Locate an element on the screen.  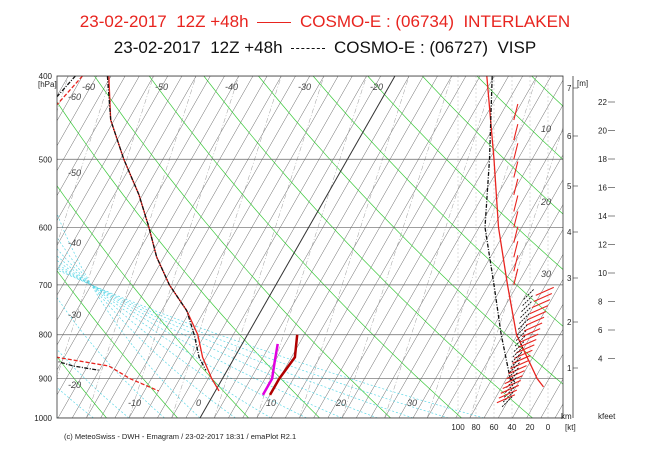
height-tick-label: 4 is located at coordinates (569, 232).